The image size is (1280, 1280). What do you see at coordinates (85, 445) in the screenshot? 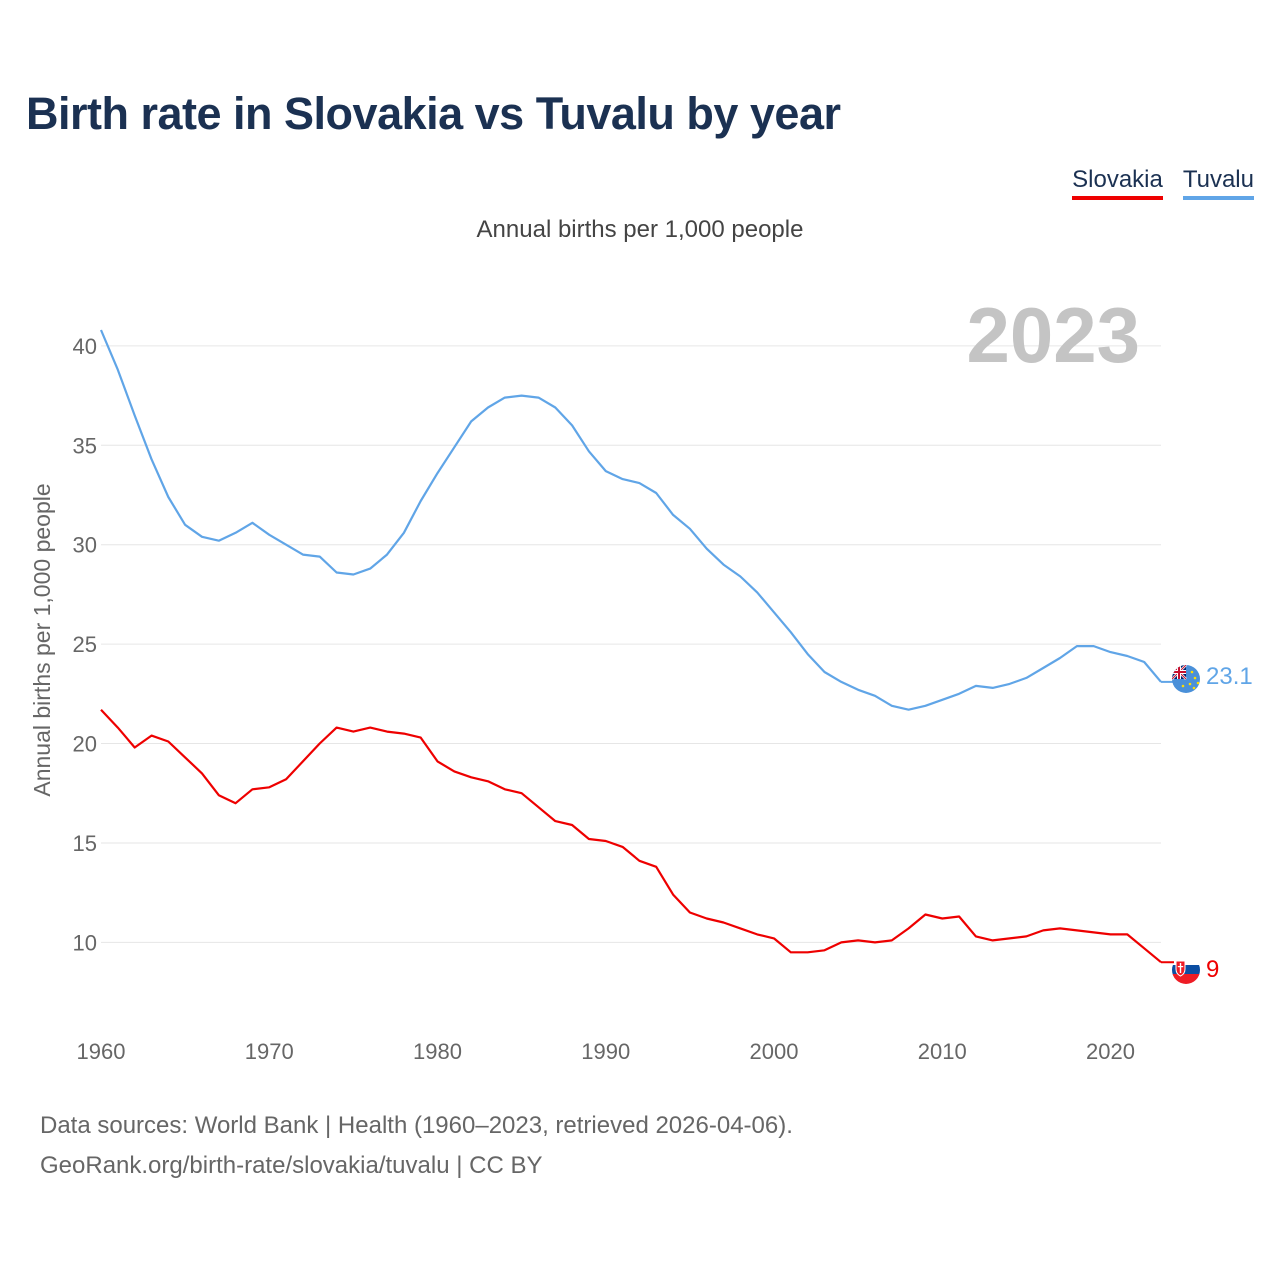
I see `y-tick-label: 35` at bounding box center [85, 445].